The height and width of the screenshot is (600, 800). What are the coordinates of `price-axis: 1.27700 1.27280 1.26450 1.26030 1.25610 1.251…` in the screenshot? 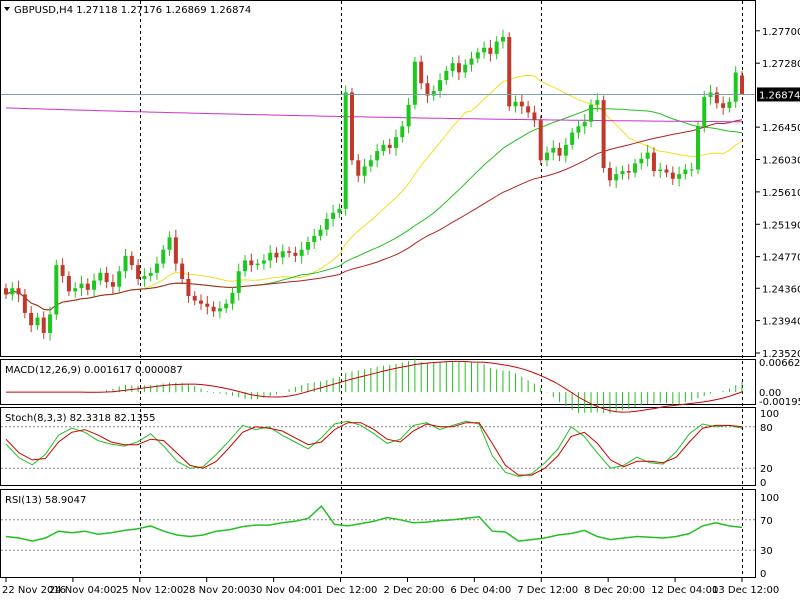 It's located at (778, 193).